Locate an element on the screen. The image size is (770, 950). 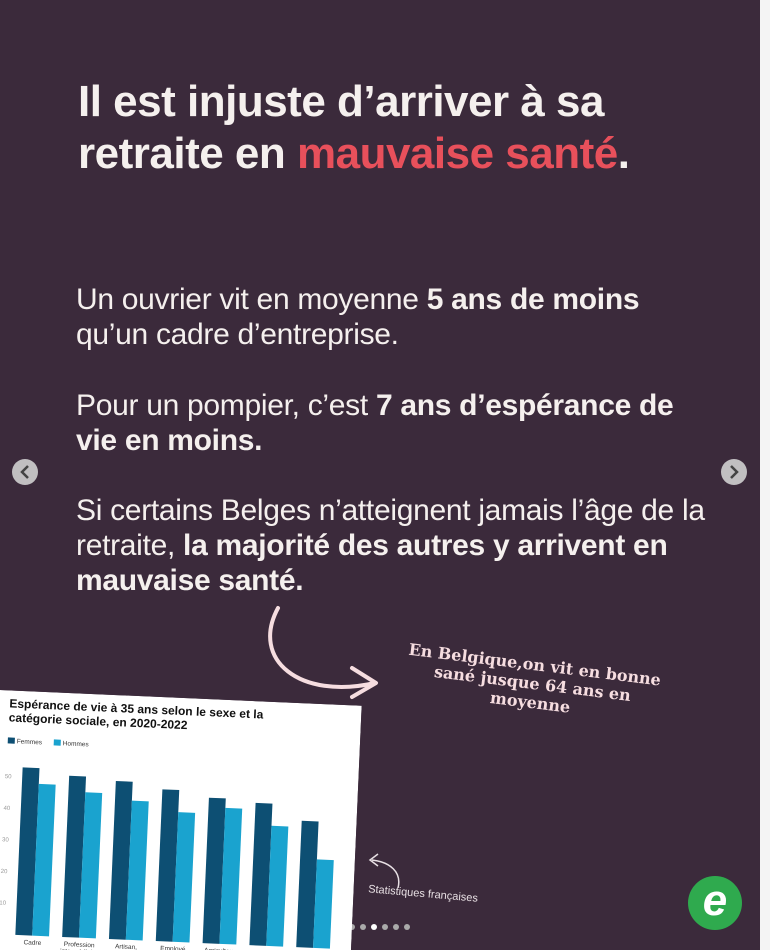
x-tick-box: Cadre is located at coordinates (32, 943).